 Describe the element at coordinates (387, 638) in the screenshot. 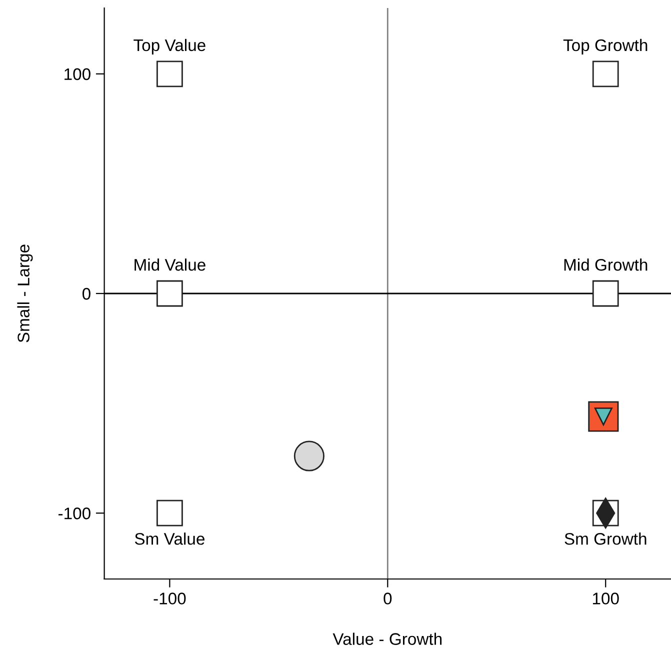

I see `x-axis-title: Value - Growth` at that location.